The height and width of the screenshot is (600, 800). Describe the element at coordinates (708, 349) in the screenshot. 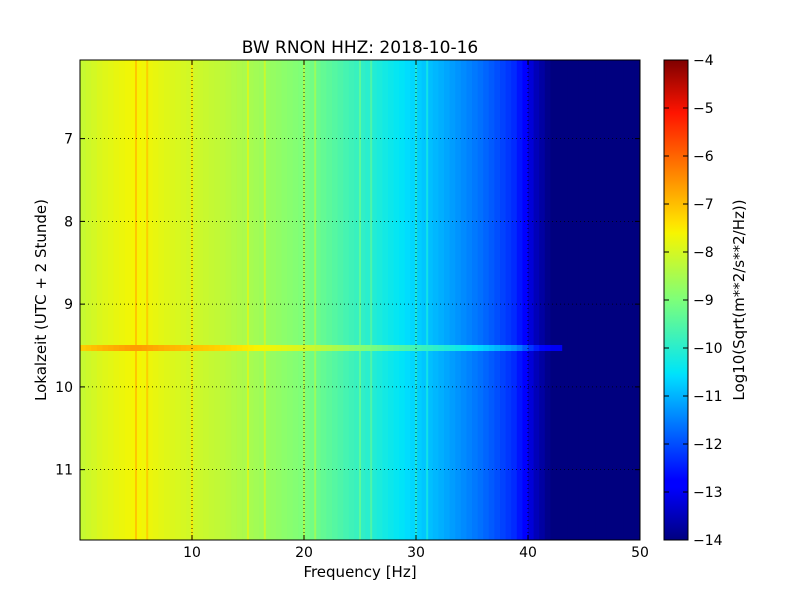

I see `colorbar-tick-label: −10` at that location.